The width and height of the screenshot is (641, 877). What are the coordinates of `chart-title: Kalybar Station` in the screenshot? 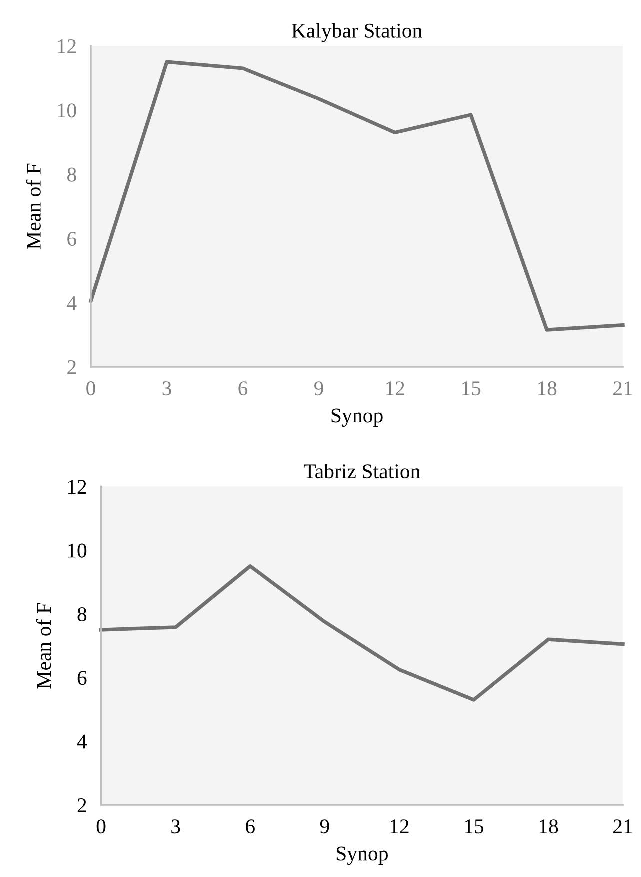 It's located at (357, 32).